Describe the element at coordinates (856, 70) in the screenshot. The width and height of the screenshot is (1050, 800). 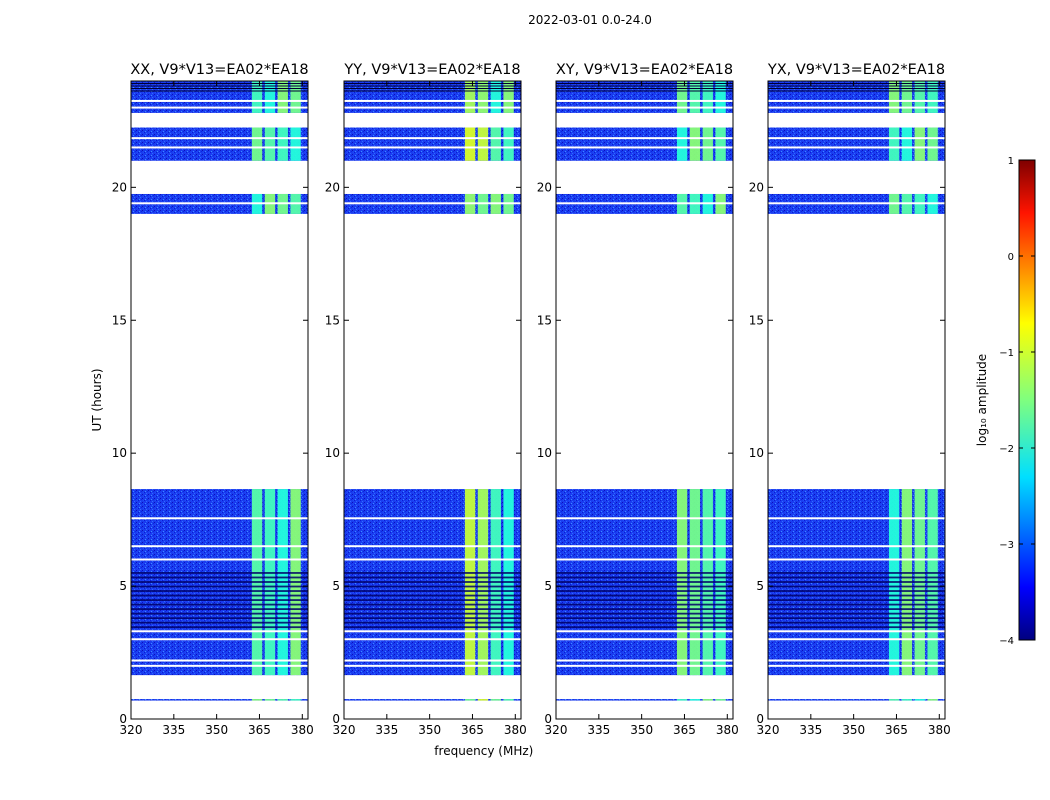
I see `panel-title: YX, V9*V13=EA02*EA18` at that location.